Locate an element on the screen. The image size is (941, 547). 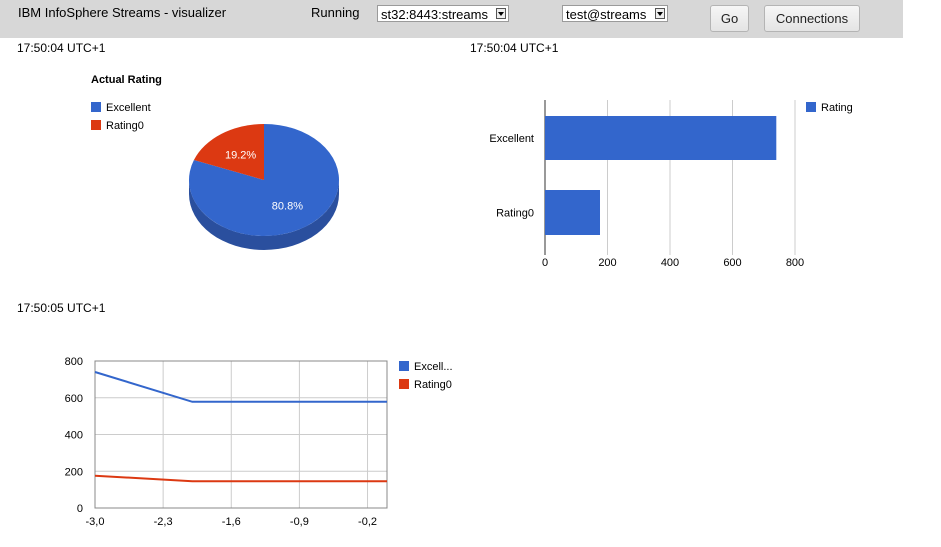
server-select-value: st32:8443:streams is located at coordinates (434, 14).